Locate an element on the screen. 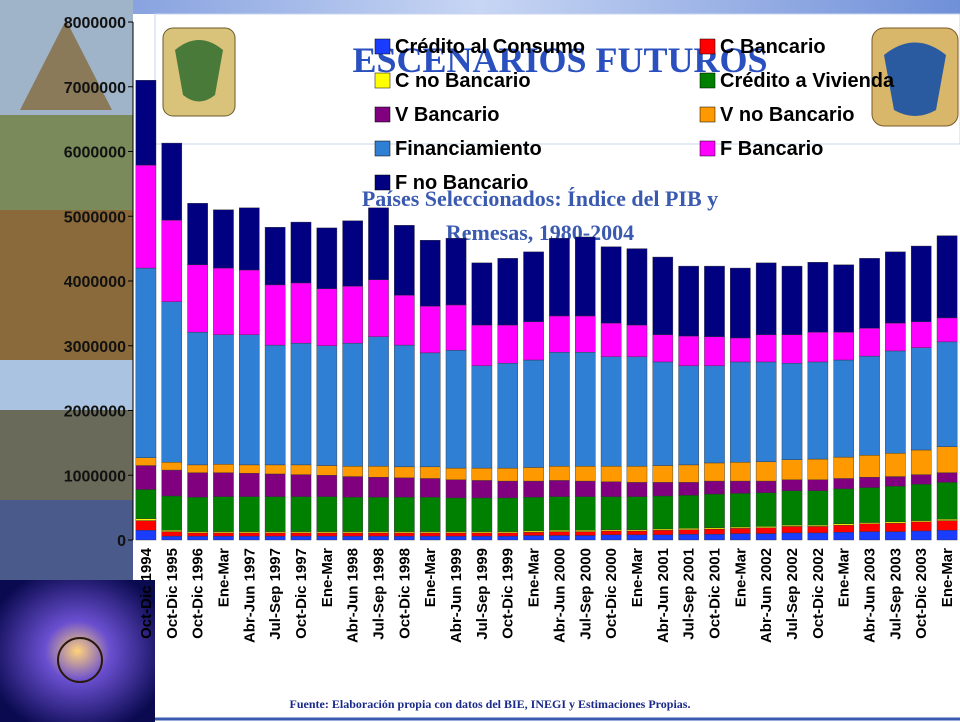 The image size is (960, 722). x-tick-label: Abr-Jun 2000 is located at coordinates (559, 595).